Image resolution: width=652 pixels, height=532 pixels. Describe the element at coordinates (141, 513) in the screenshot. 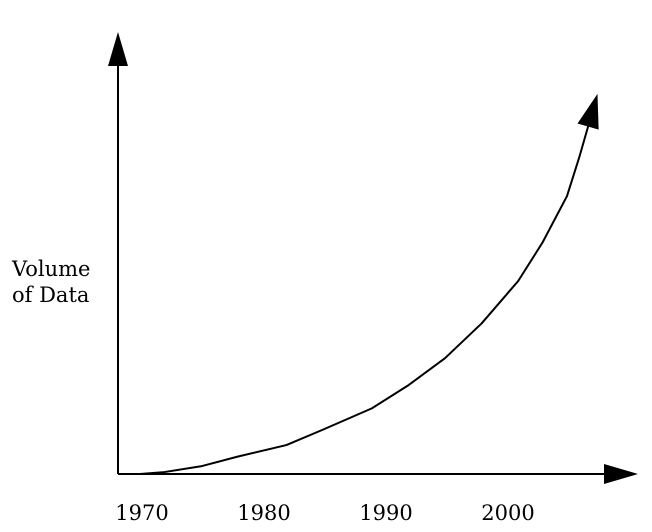

I see `x-tick-label-1970: 1970` at that location.